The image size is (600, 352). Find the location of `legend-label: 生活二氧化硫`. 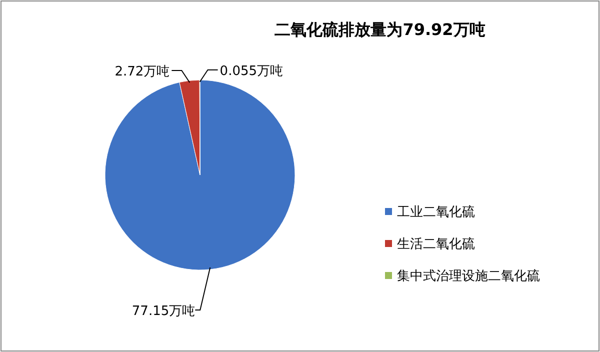

legend-label: 生活二氧化硫 is located at coordinates (436, 244).